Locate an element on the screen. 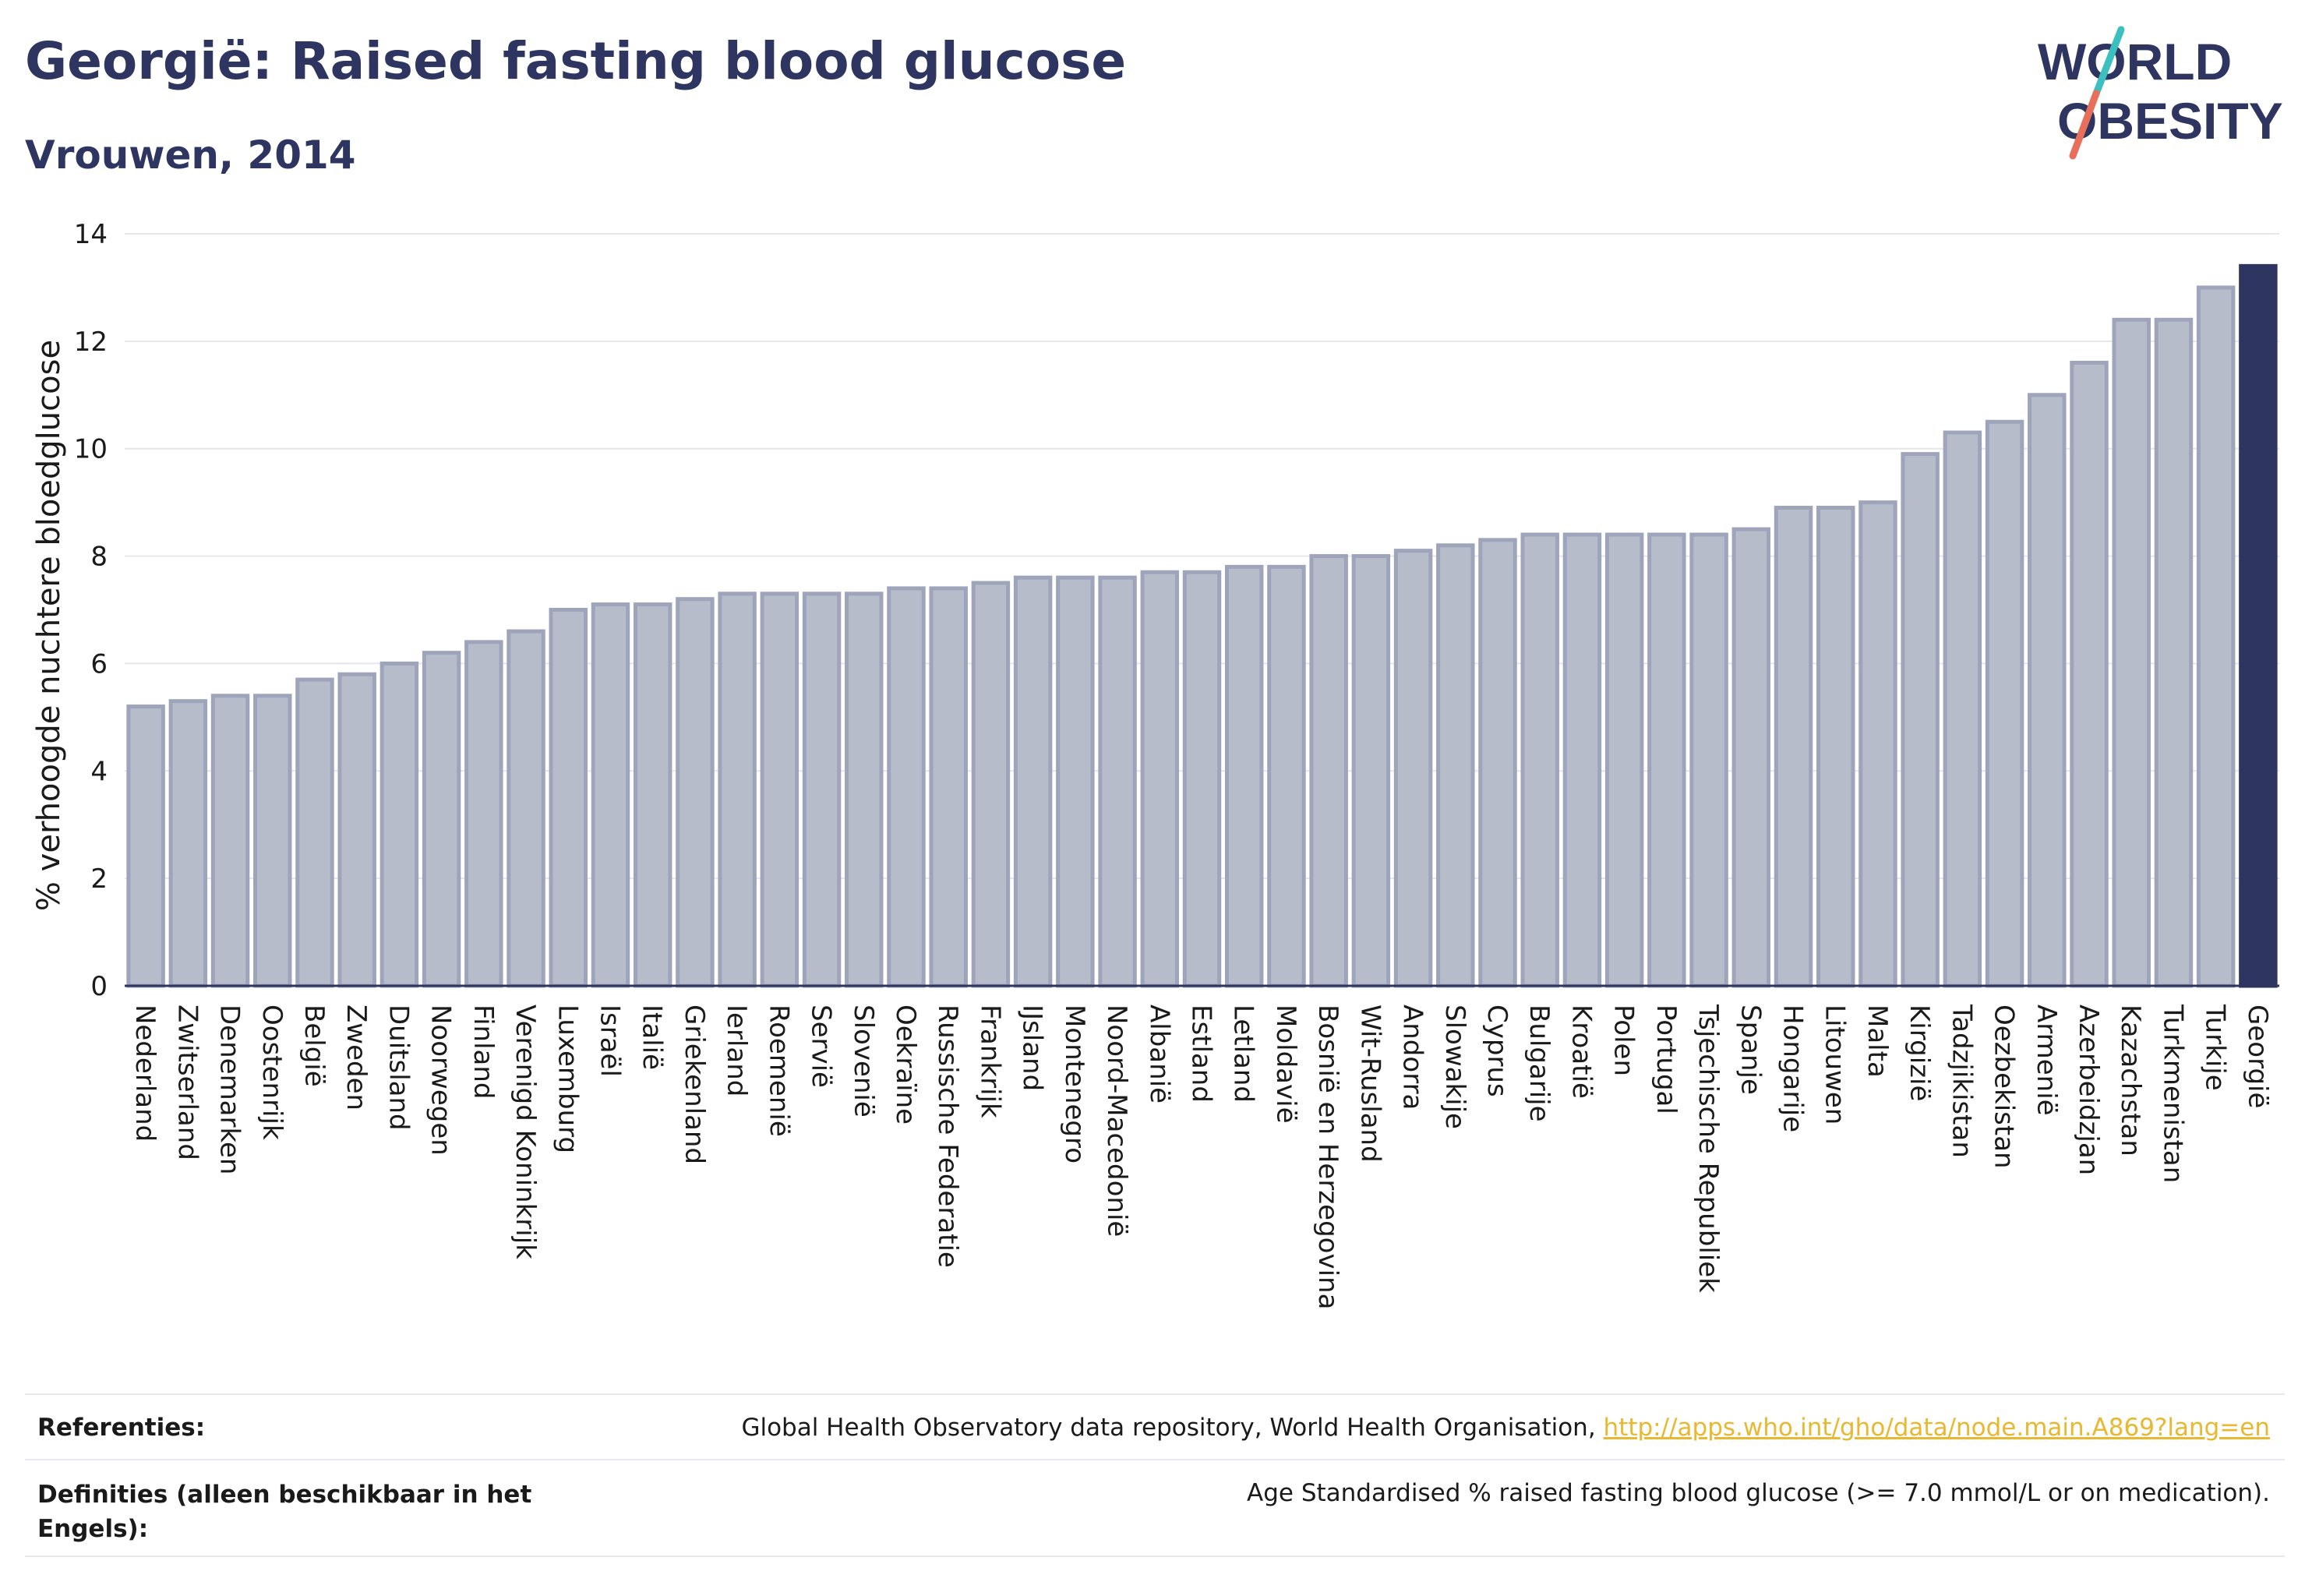 This screenshot has width=2305, height=1596. x-tick-label: Turkmenistan is located at coordinates (2172, 1093).